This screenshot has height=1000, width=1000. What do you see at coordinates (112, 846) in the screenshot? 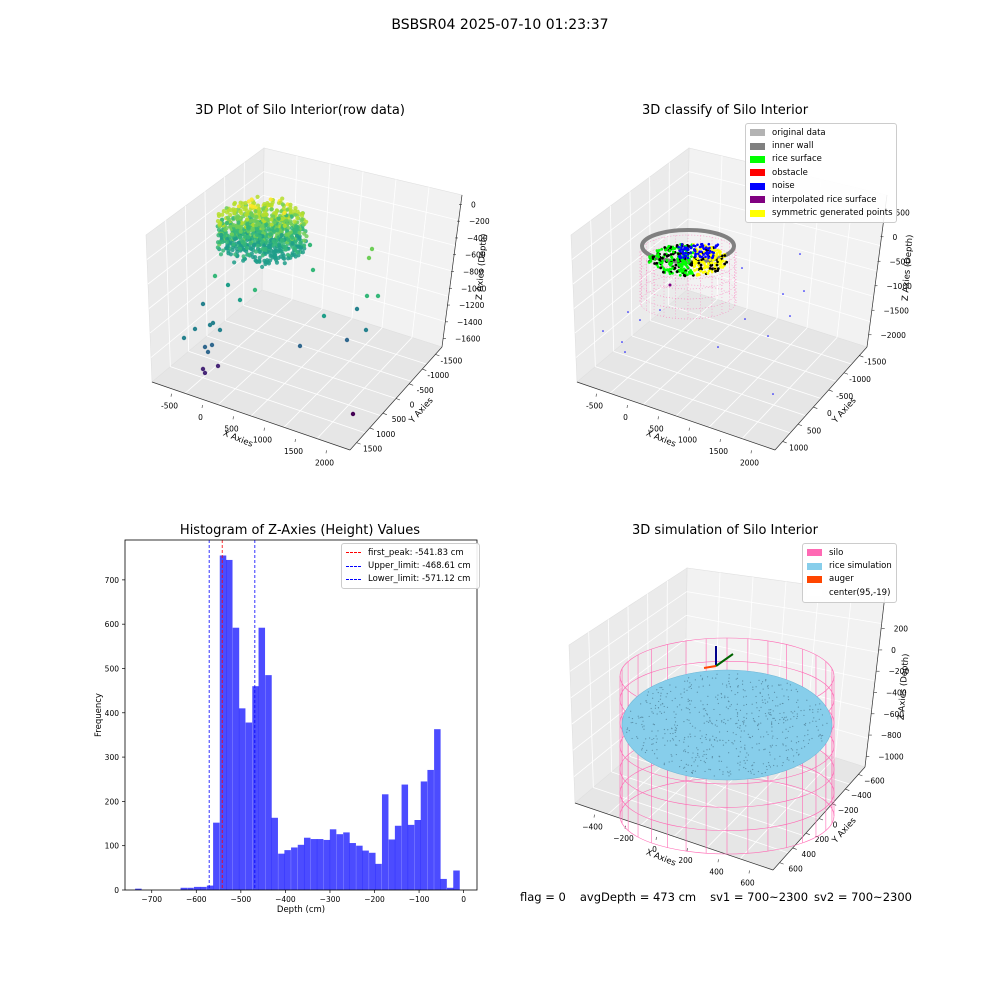
I see `histogram-y-tick-label: 100` at bounding box center [112, 846].